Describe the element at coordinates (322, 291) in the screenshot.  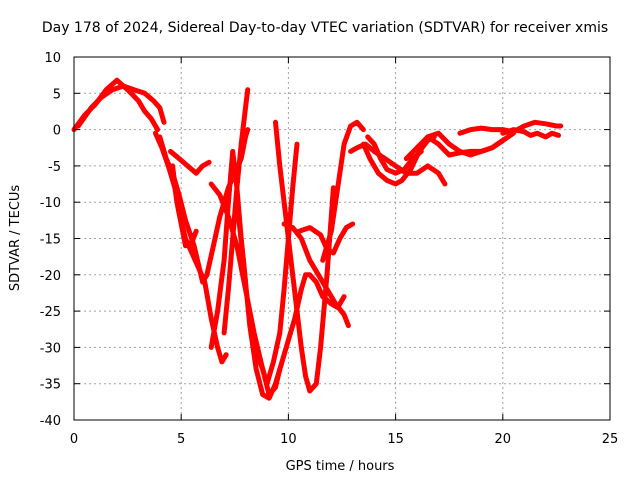
I see `series-line-sat-p` at that location.